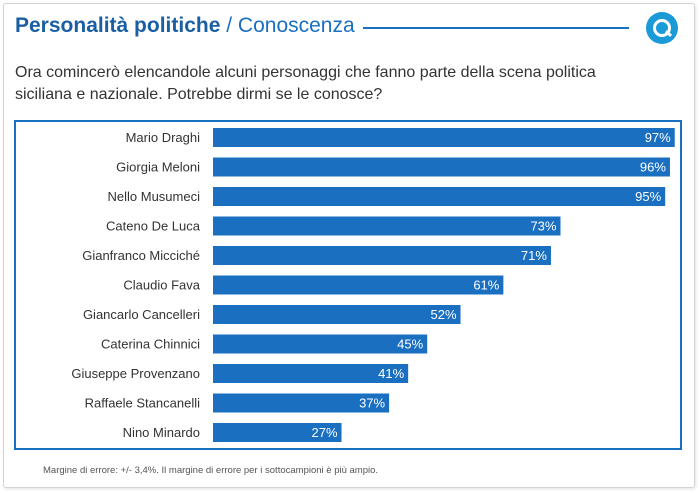 This screenshot has width=700, height=493. I want to click on category-label: Mario Draghi, so click(163, 137).